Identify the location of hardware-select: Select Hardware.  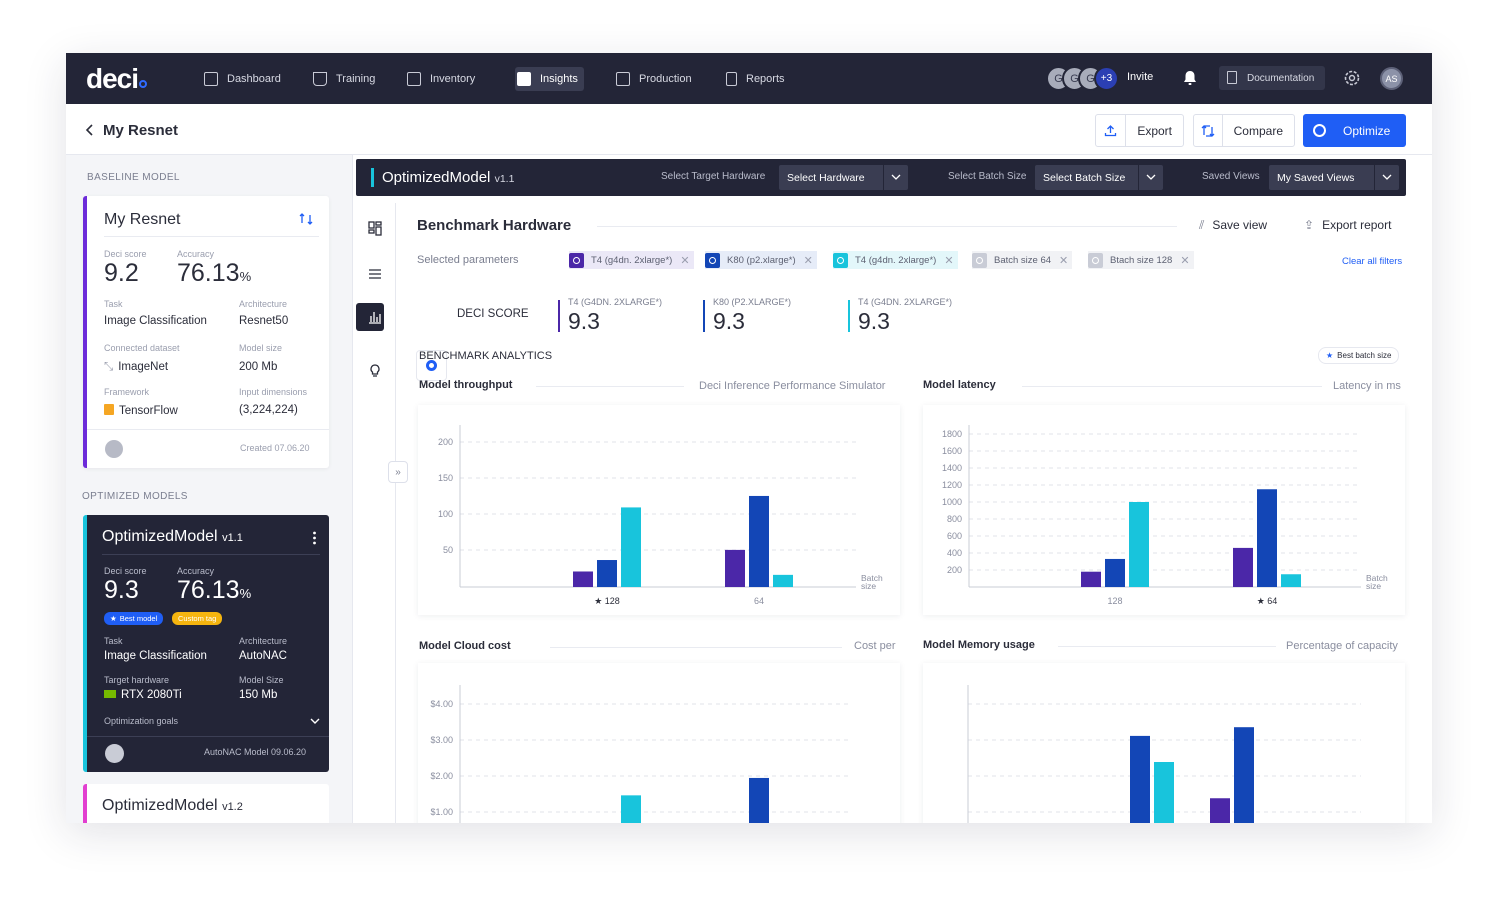
(843, 177).